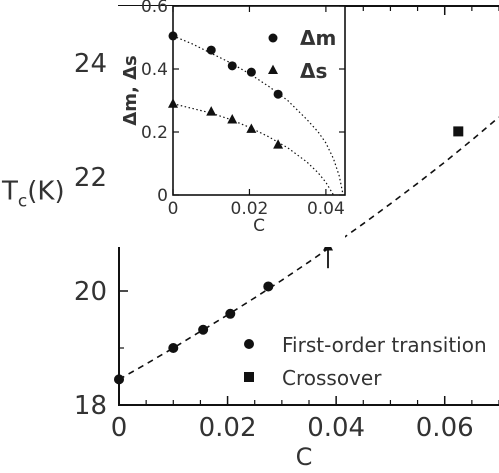  What do you see at coordinates (273, 69) in the screenshot?
I see `inset-legend-marker-delta-s` at bounding box center [273, 69].